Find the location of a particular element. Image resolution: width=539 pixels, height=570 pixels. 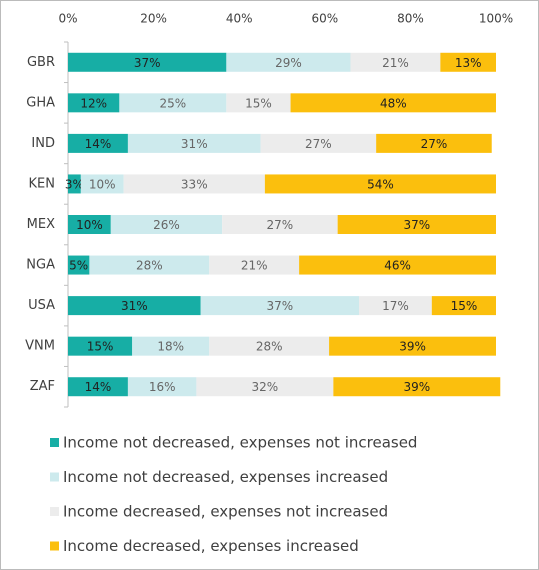

category-label: GBR is located at coordinates (41, 62).